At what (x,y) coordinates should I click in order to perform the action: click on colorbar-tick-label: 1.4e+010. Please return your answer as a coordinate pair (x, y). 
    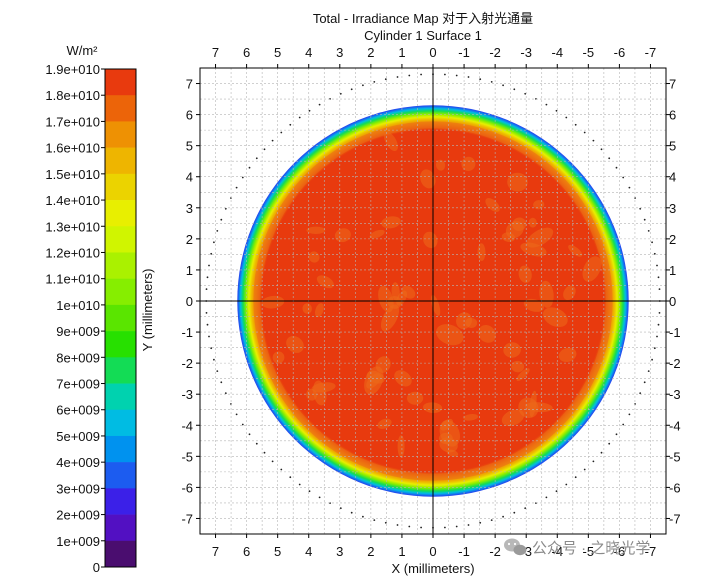
    Looking at the image, I should click on (72, 200).